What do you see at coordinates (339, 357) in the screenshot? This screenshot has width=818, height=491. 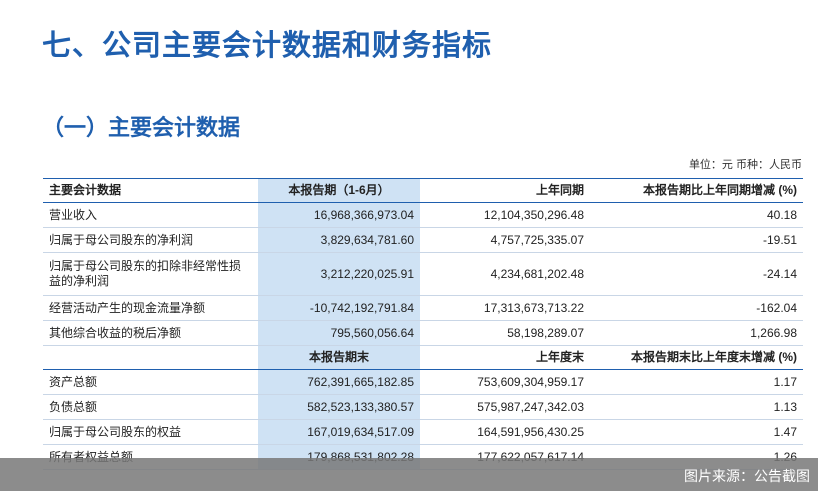 I see `table-cell: 本报告期末` at bounding box center [339, 357].